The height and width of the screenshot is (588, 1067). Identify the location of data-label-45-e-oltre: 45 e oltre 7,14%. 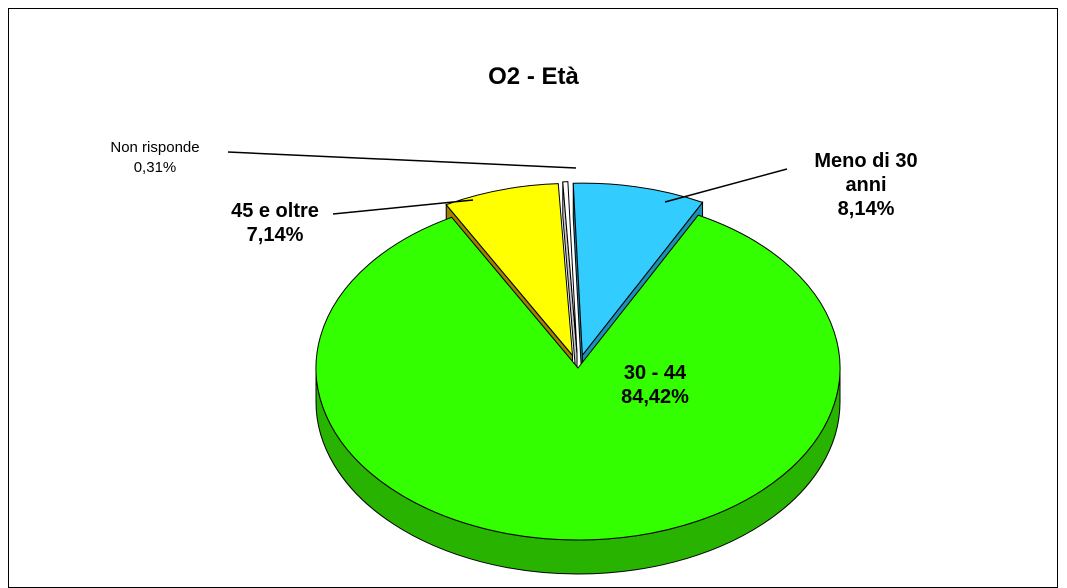
(275, 223).